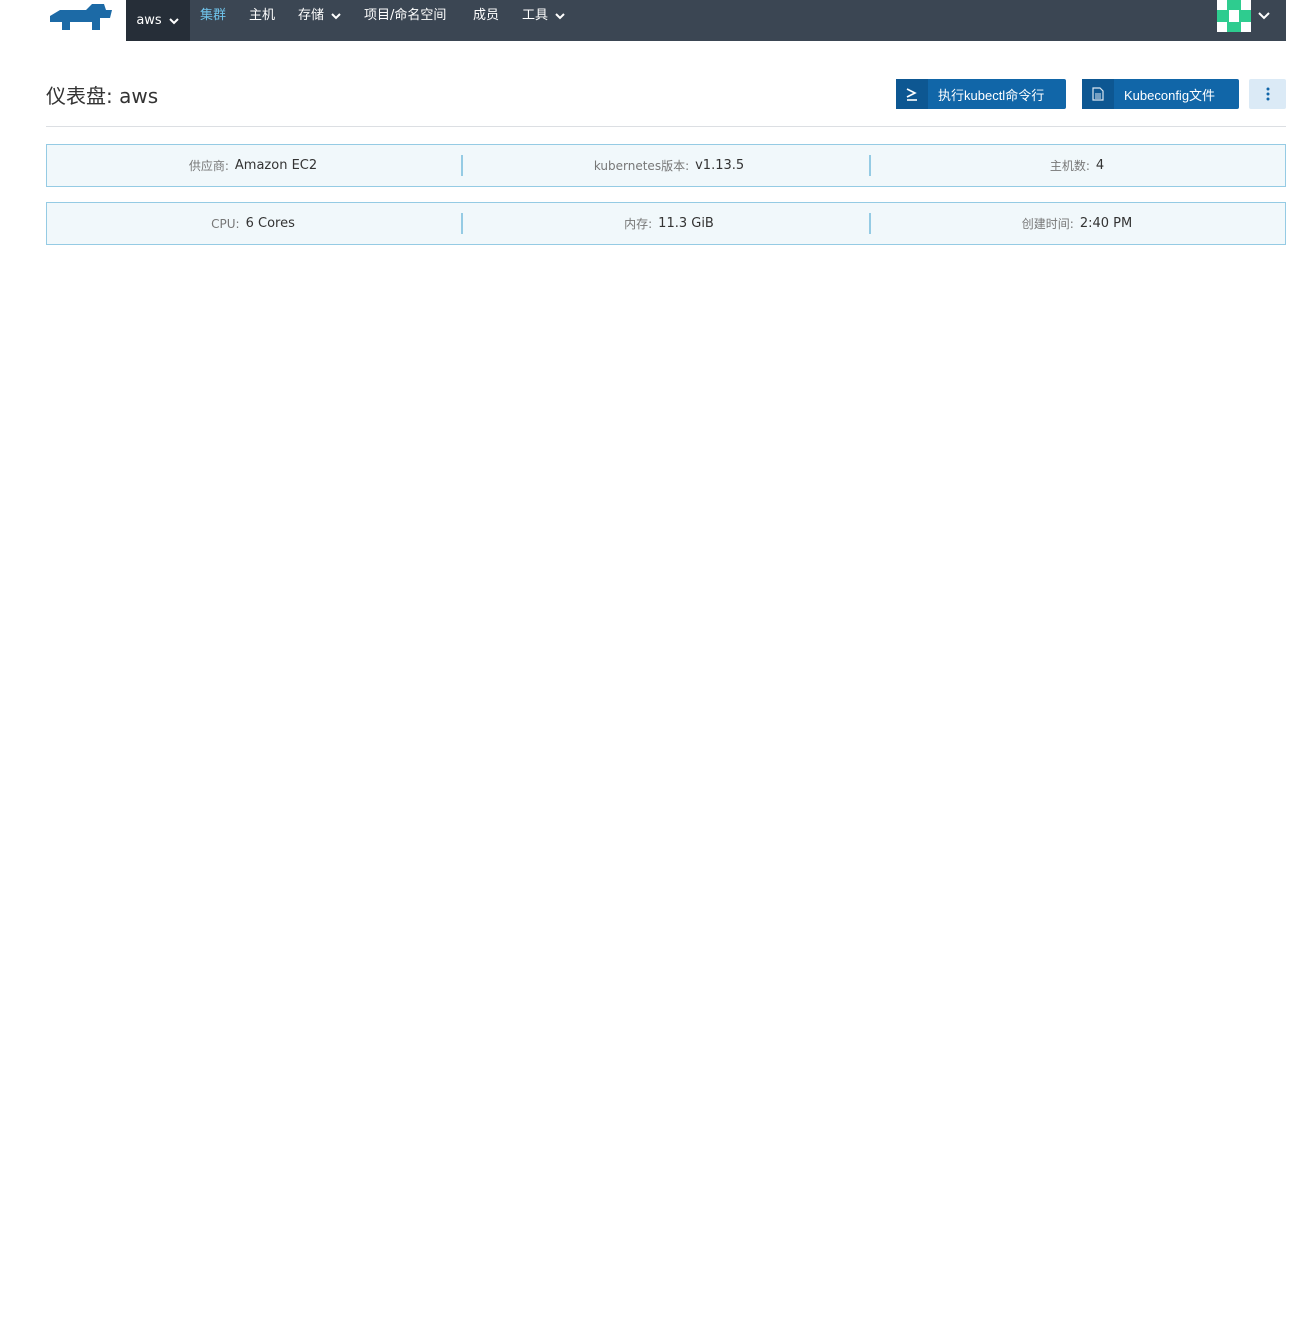  I want to click on nav-item-tools: 工具, so click(544, 16).